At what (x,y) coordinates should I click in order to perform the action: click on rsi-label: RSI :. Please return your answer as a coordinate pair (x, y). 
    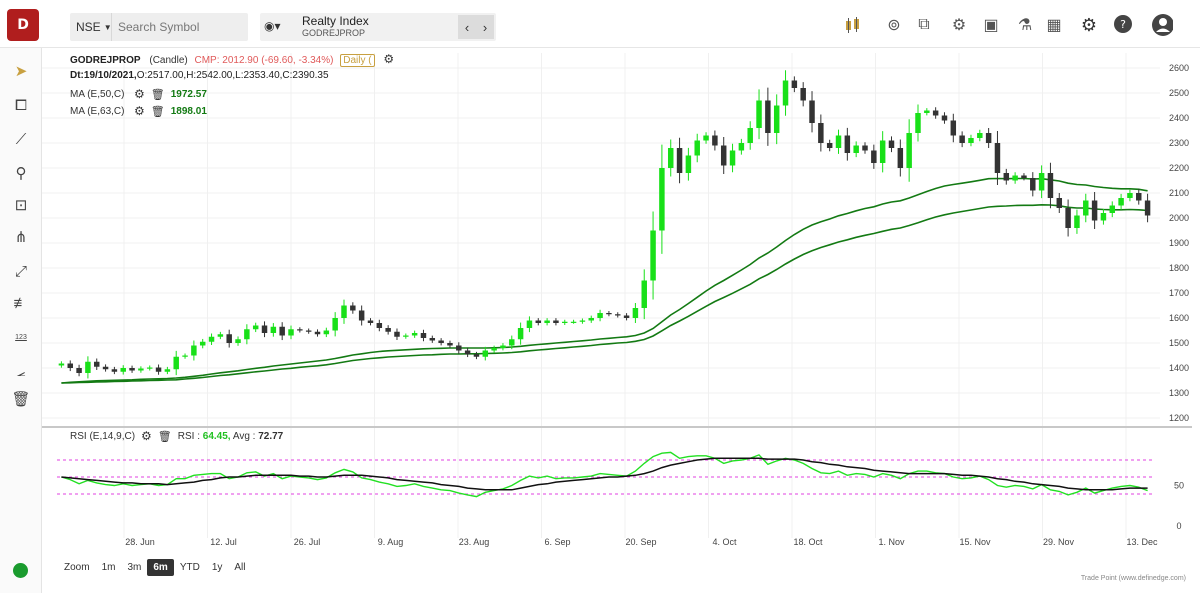
    Looking at the image, I should click on (188, 436).